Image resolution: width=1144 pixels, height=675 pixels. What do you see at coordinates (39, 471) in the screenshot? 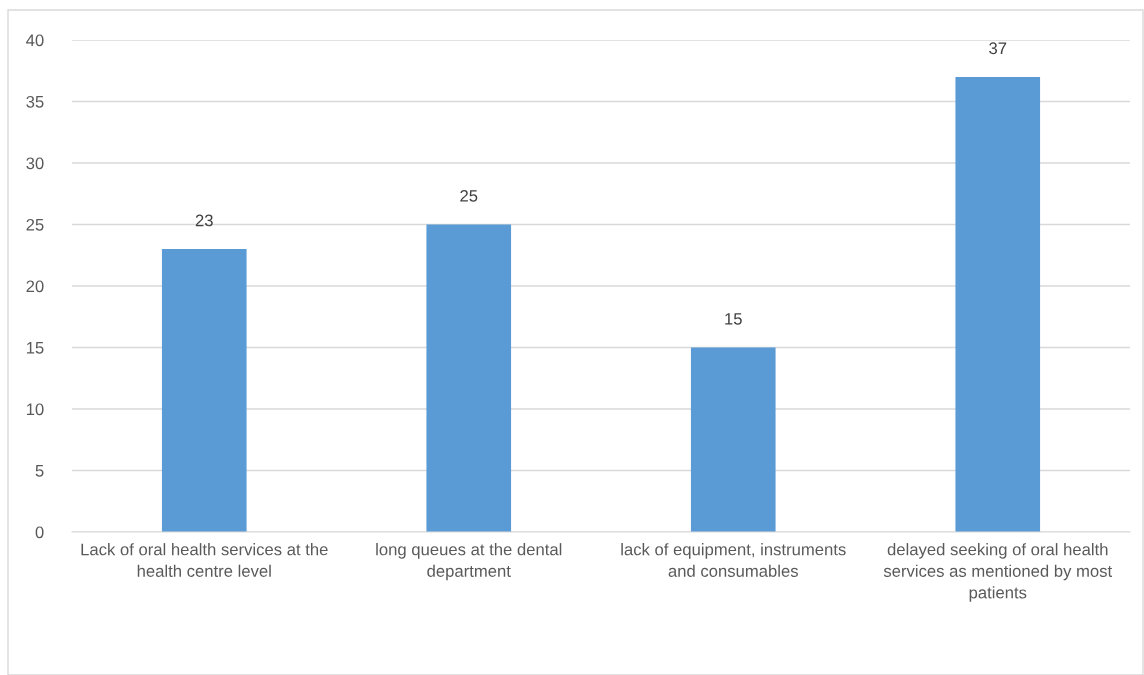
I see `y-tick-label: 5` at bounding box center [39, 471].